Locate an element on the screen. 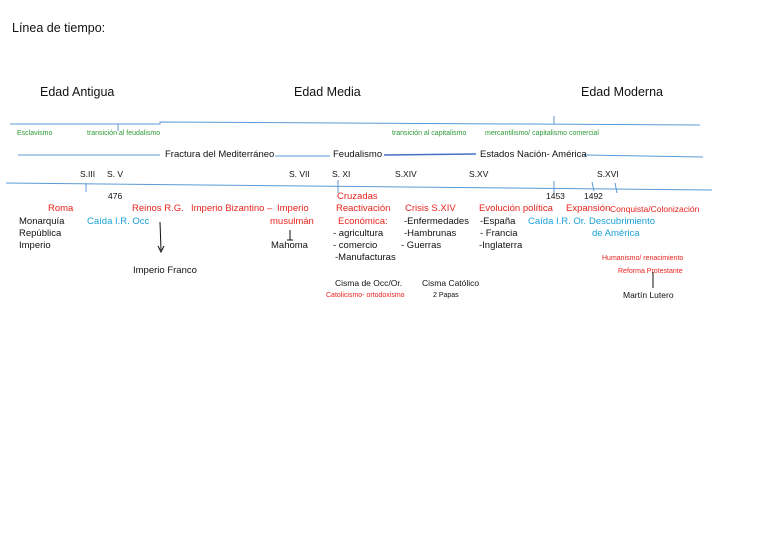  event-caida-or: Caída I.R. Or. is located at coordinates (557, 221).